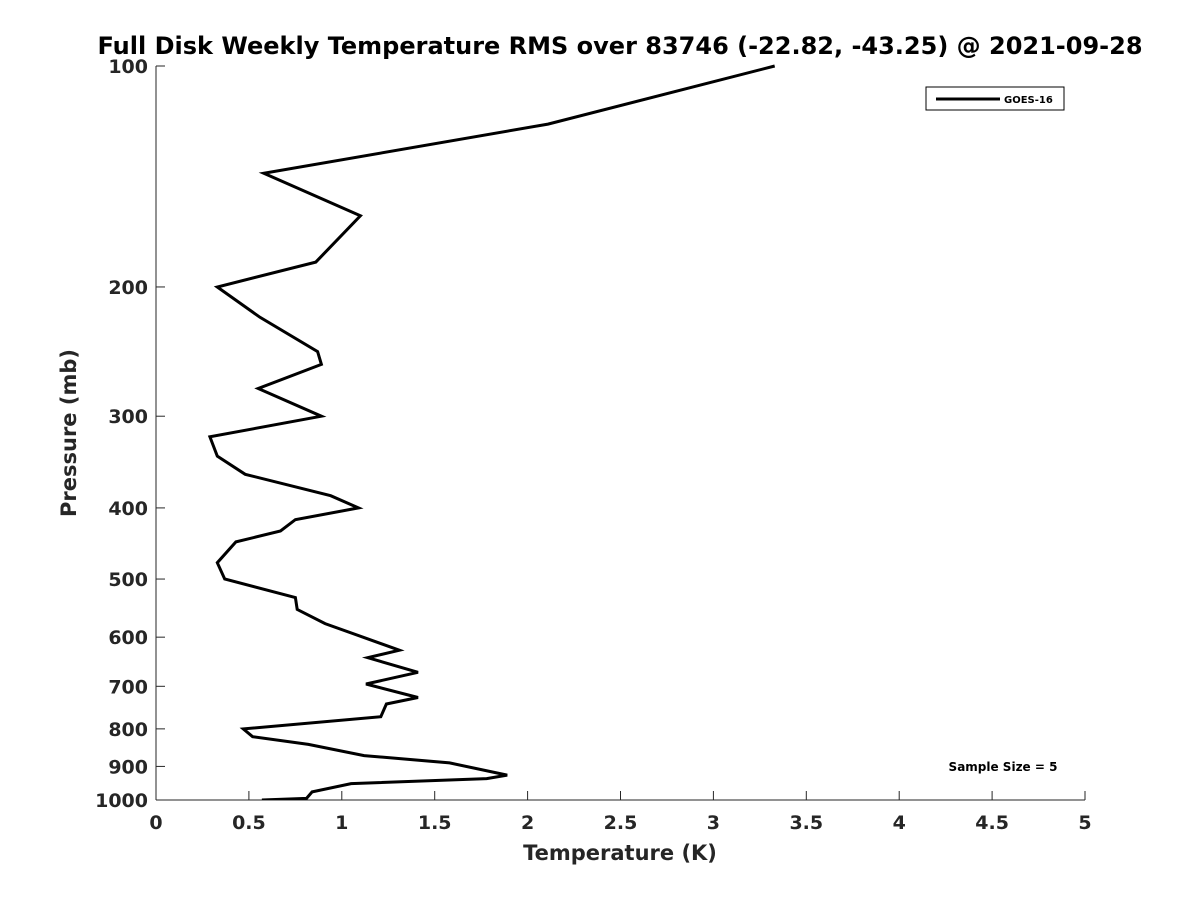 The width and height of the screenshot is (1200, 900). I want to click on y-tick-label: 200, so click(128, 288).